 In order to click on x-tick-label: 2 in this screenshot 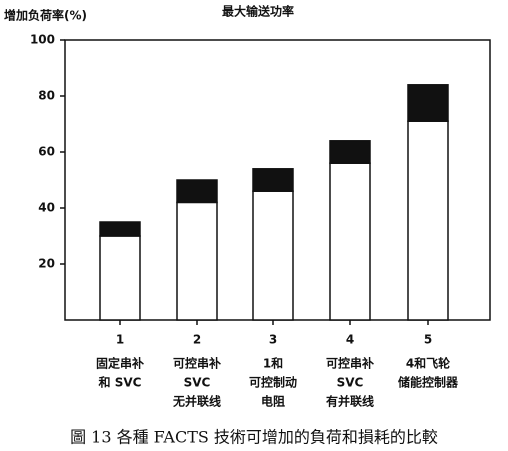, I will do `click(197, 340)`.